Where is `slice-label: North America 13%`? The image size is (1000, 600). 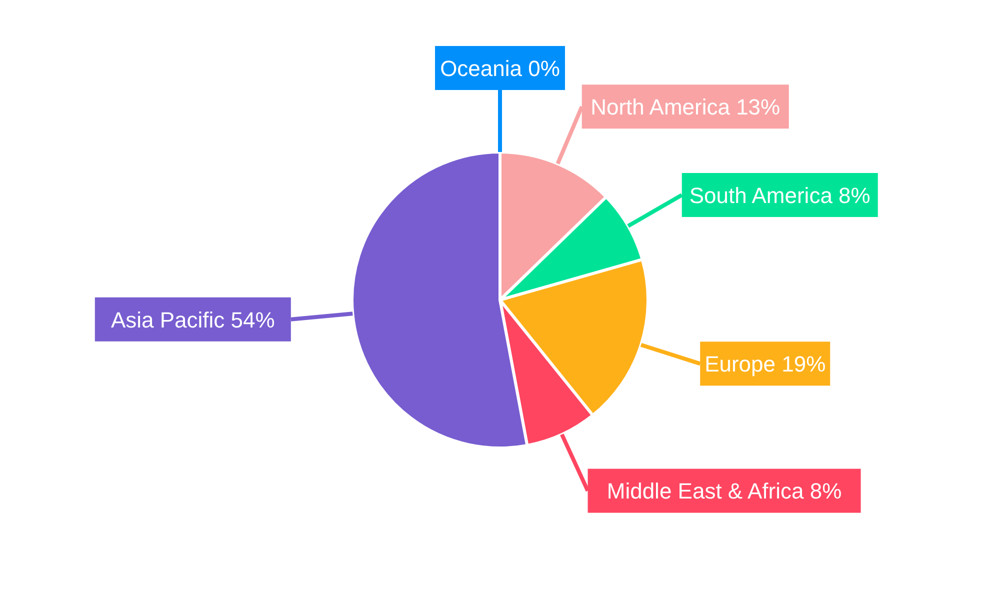
slice-label: North America 13% is located at coordinates (685, 107).